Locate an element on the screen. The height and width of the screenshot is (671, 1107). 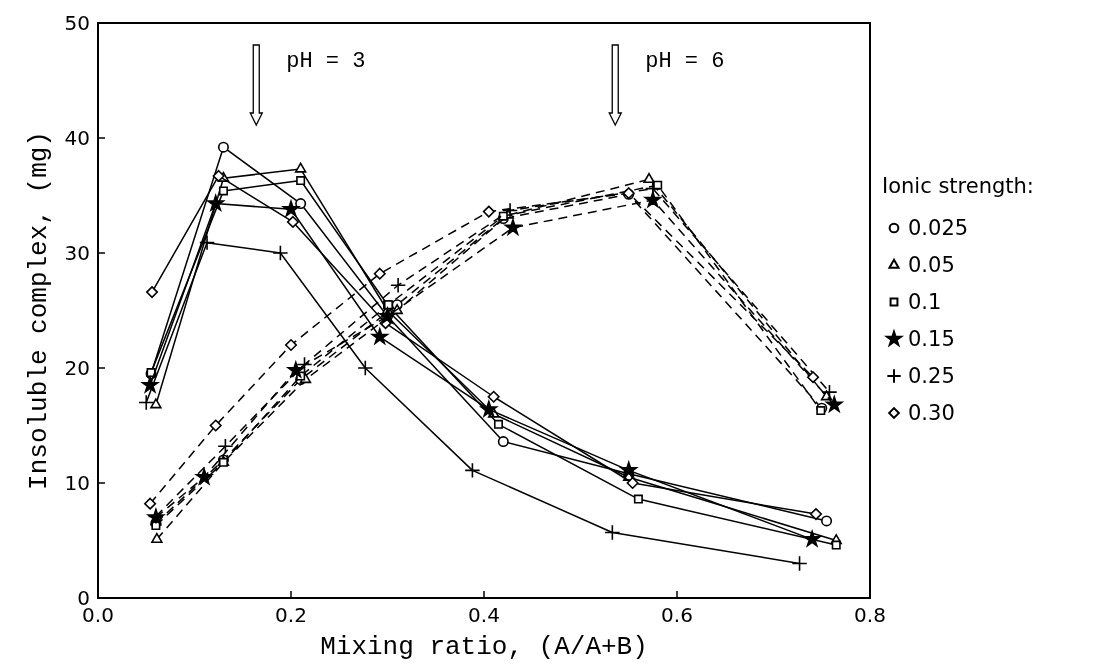
annotation: pH = 6 is located at coordinates (685, 61).